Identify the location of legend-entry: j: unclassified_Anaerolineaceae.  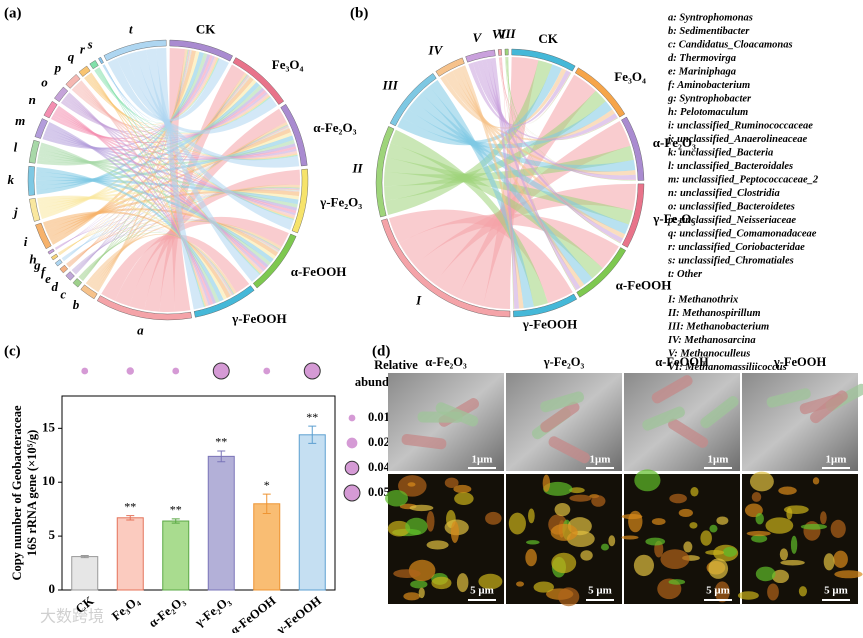
(736, 139).